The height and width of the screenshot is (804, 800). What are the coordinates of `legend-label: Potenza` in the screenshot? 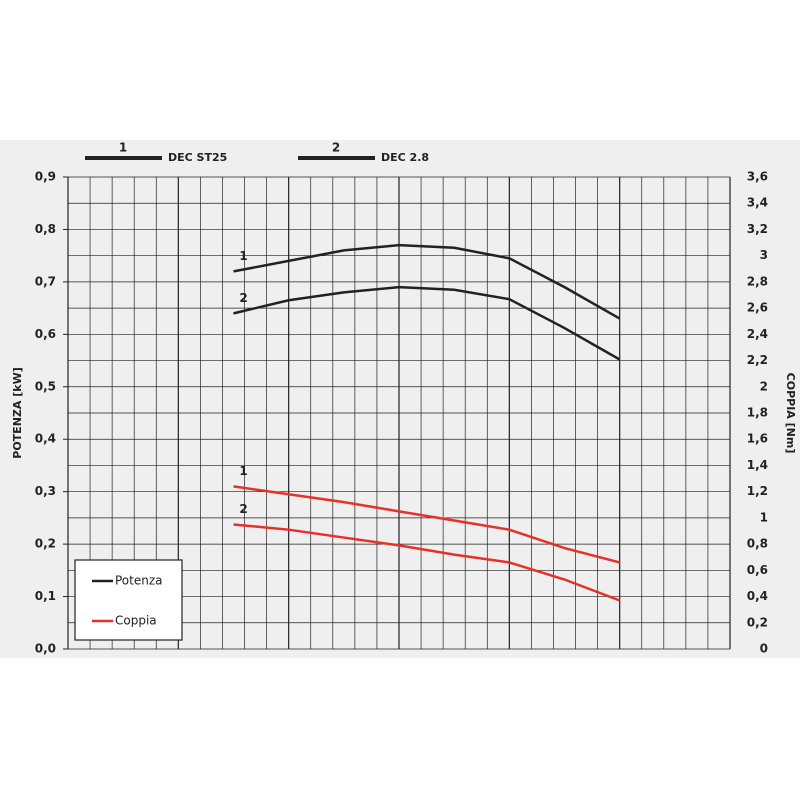 It's located at (139, 581).